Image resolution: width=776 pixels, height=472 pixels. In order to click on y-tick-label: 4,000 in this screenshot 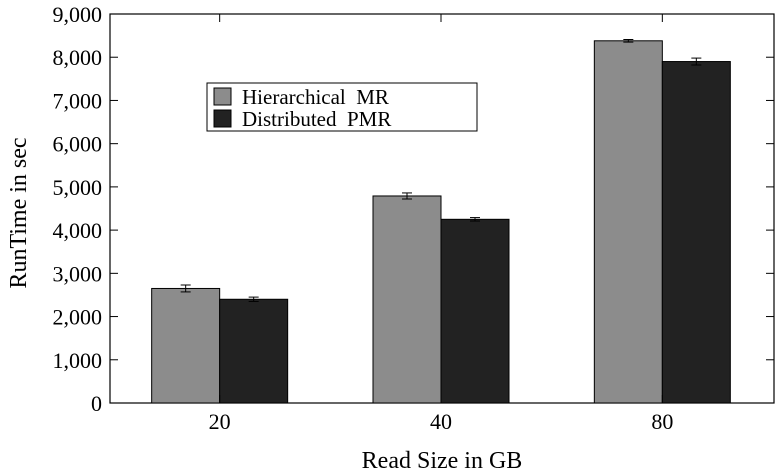, I will do `click(78, 230)`.